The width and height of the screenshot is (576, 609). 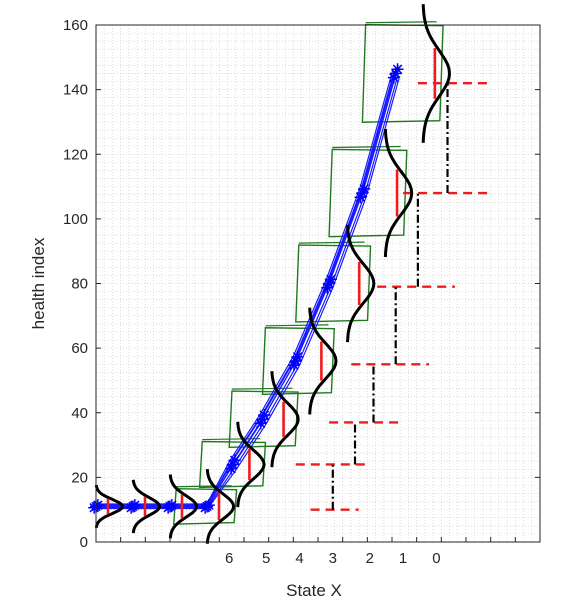 What do you see at coordinates (84, 542) in the screenshot?
I see `y-tick-label: 0` at bounding box center [84, 542].